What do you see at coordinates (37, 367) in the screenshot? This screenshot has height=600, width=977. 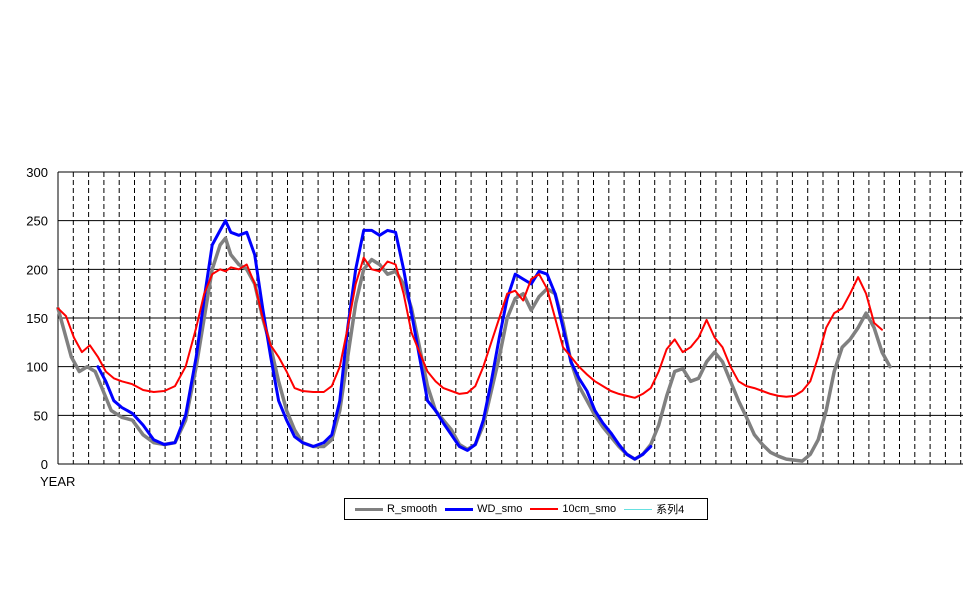 I see `y-tick-label: 100` at bounding box center [37, 367].